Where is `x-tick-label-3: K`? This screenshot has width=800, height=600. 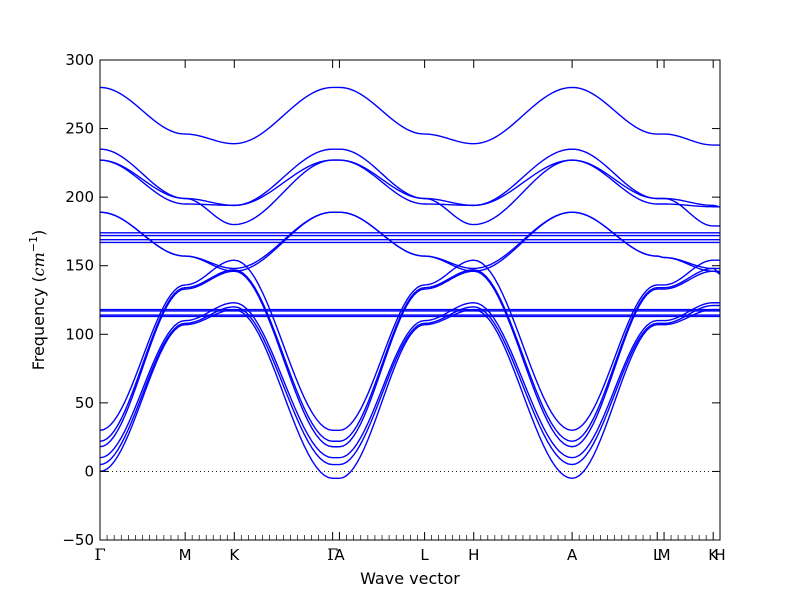 x-tick-label-3: K is located at coordinates (234, 555).